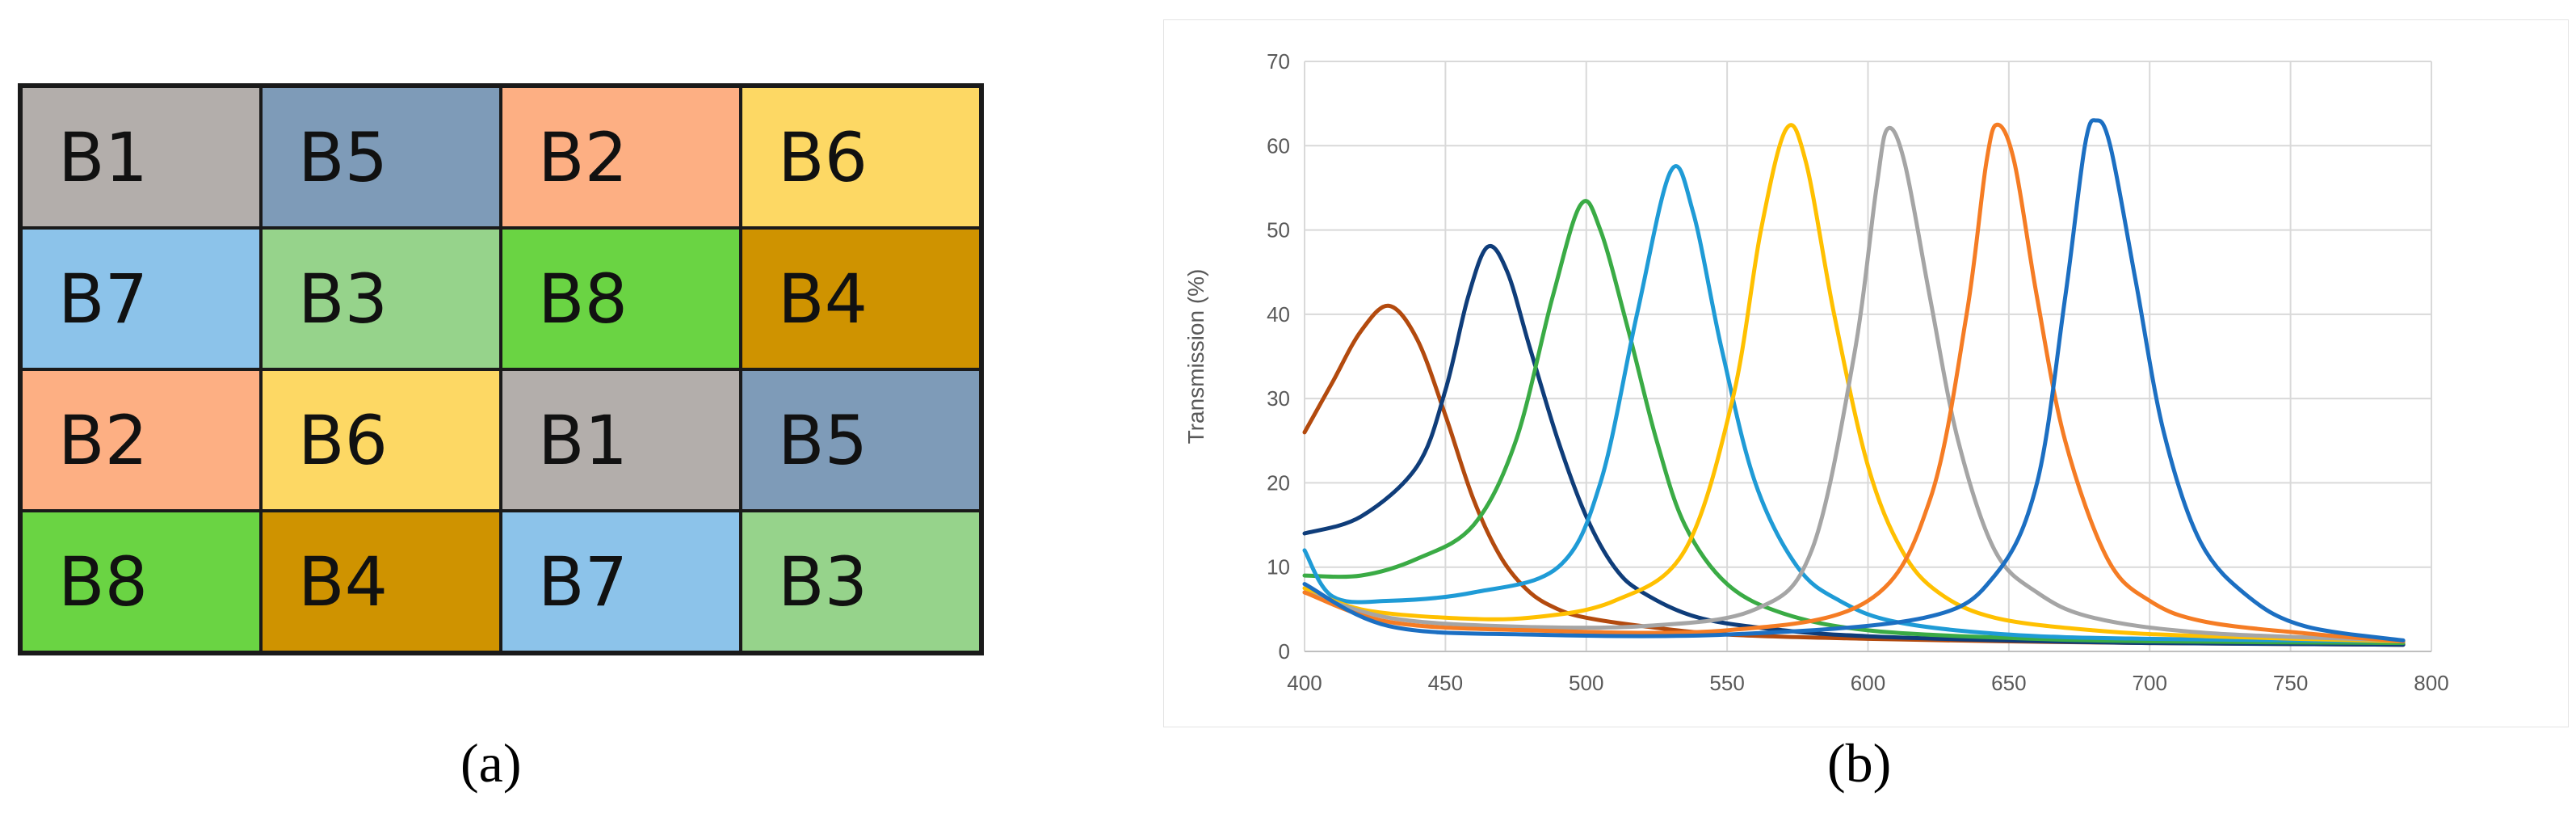  Describe the element at coordinates (1278, 230) in the screenshot. I see `y-tick-label: 50` at that location.